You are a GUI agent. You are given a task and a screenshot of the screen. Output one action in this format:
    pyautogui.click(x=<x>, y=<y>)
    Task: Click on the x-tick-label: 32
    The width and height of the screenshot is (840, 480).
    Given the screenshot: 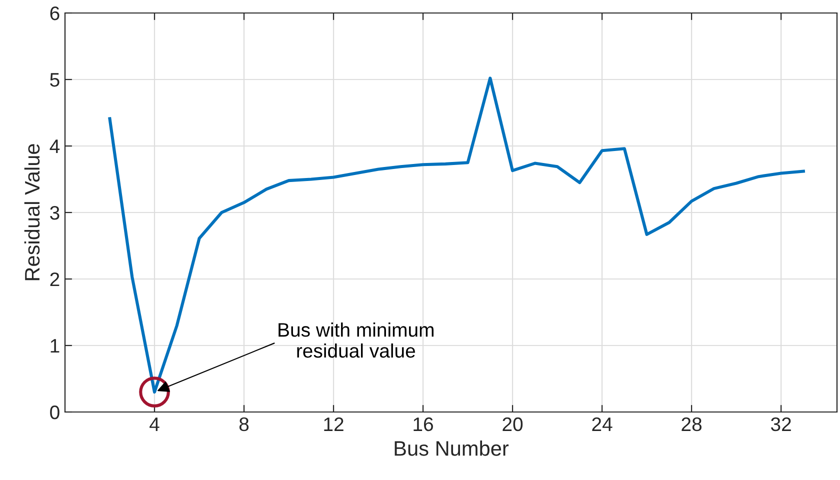 What is the action you would take?
    pyautogui.click(x=780, y=424)
    